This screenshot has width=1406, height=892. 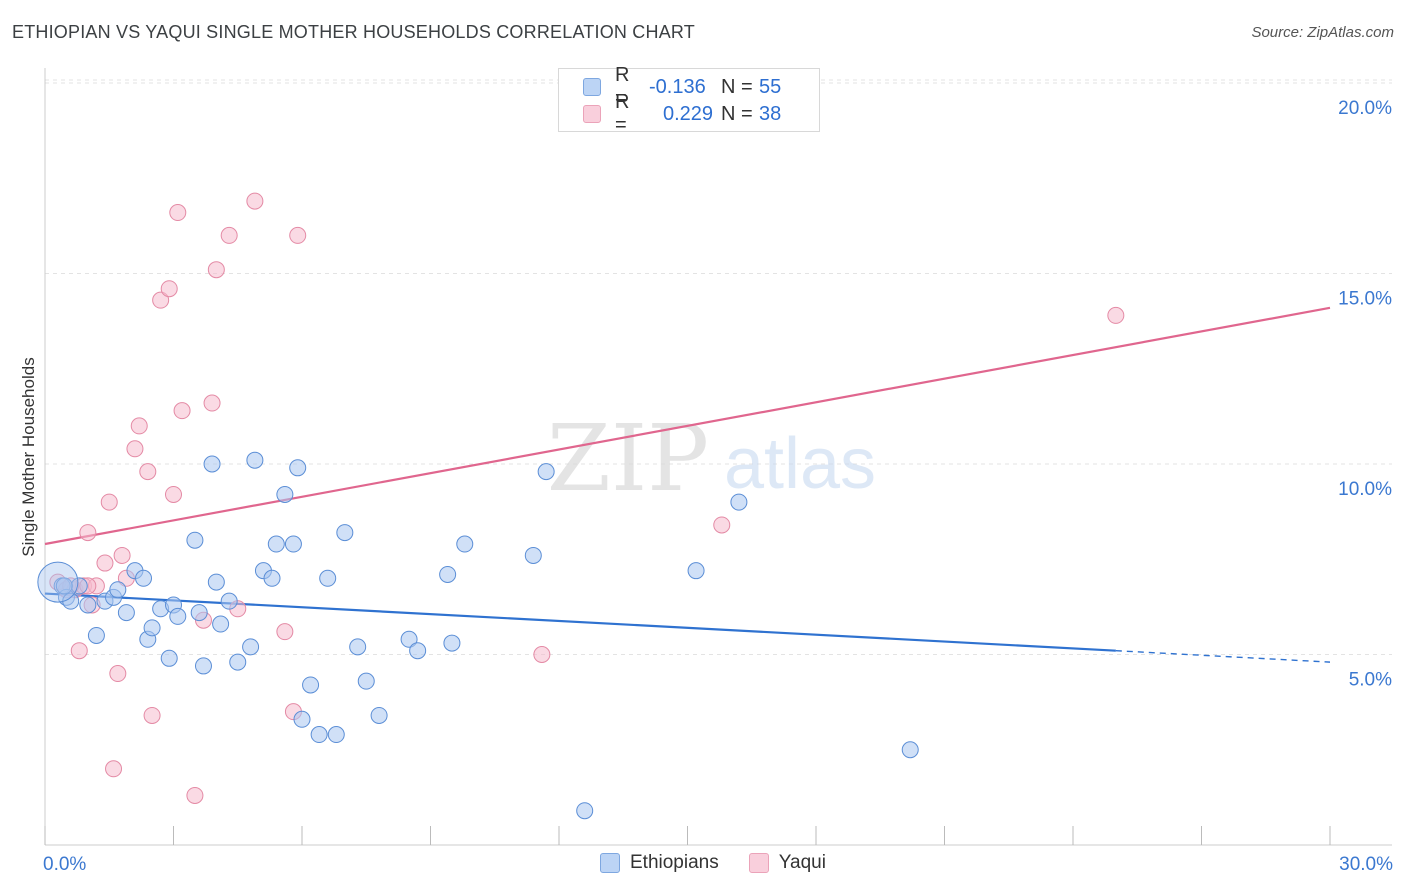 I want to click on legend-item-ethiopians: Ethiopians, so click(x=659, y=863).